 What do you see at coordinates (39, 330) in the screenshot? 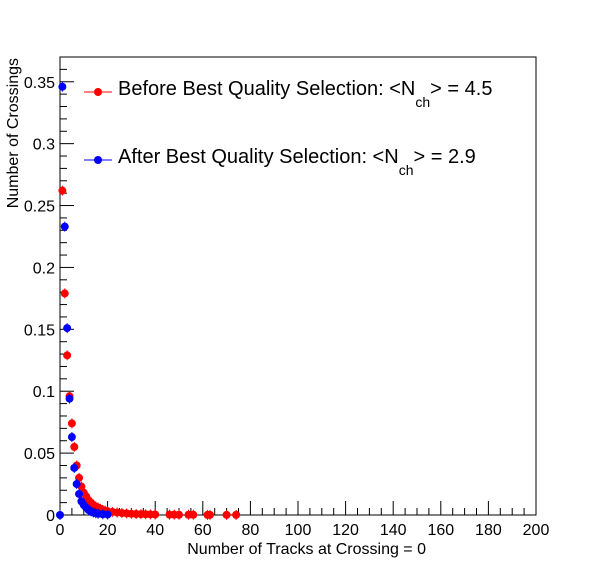
I see `y-tick-label: 0.15` at bounding box center [39, 330].